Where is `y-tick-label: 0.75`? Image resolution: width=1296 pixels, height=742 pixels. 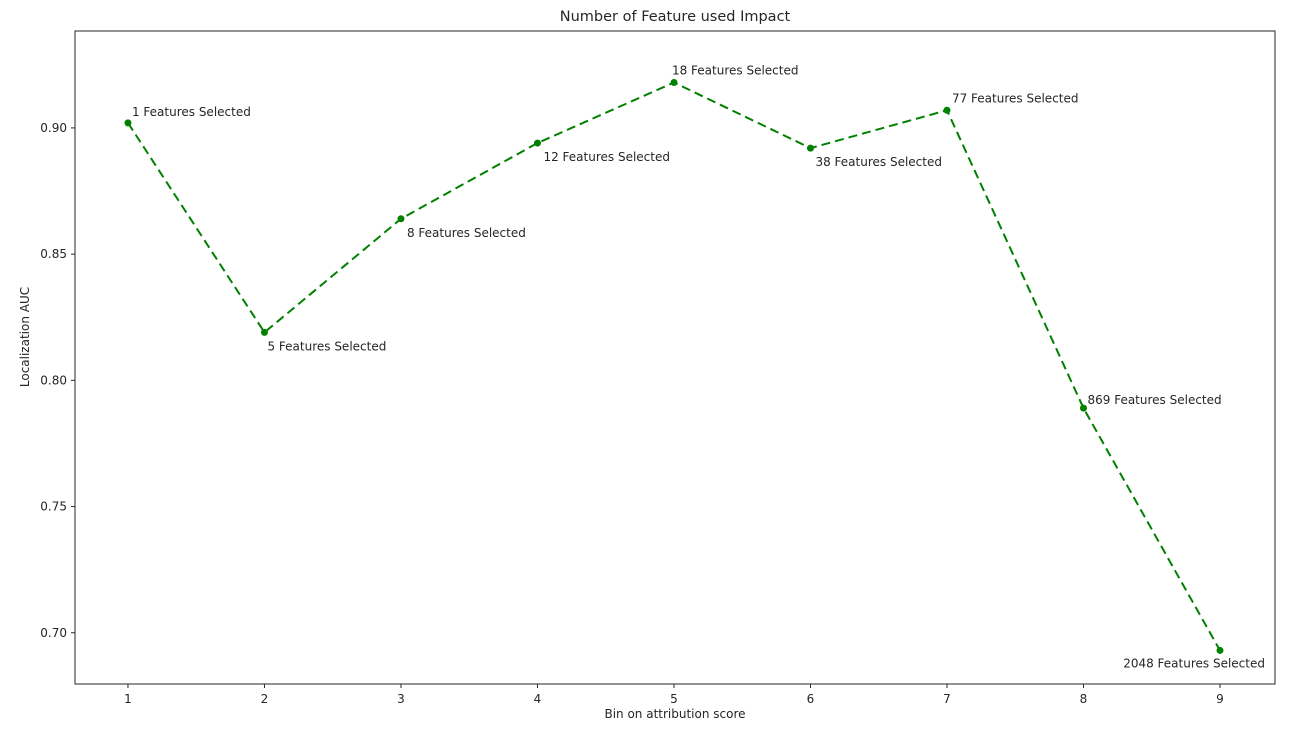
y-tick-label: 0.75 is located at coordinates (53, 507).